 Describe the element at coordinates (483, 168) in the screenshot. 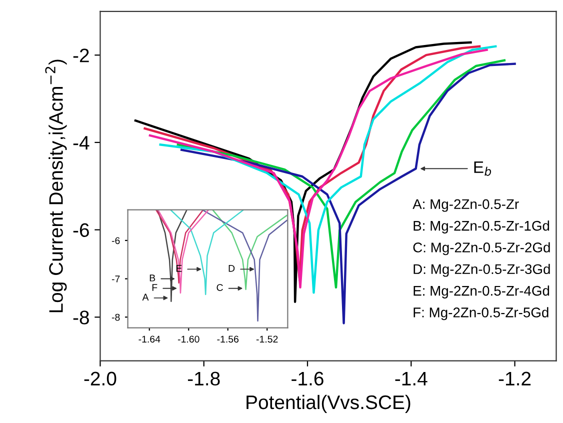

I see `annotation: E$_{b}$` at that location.